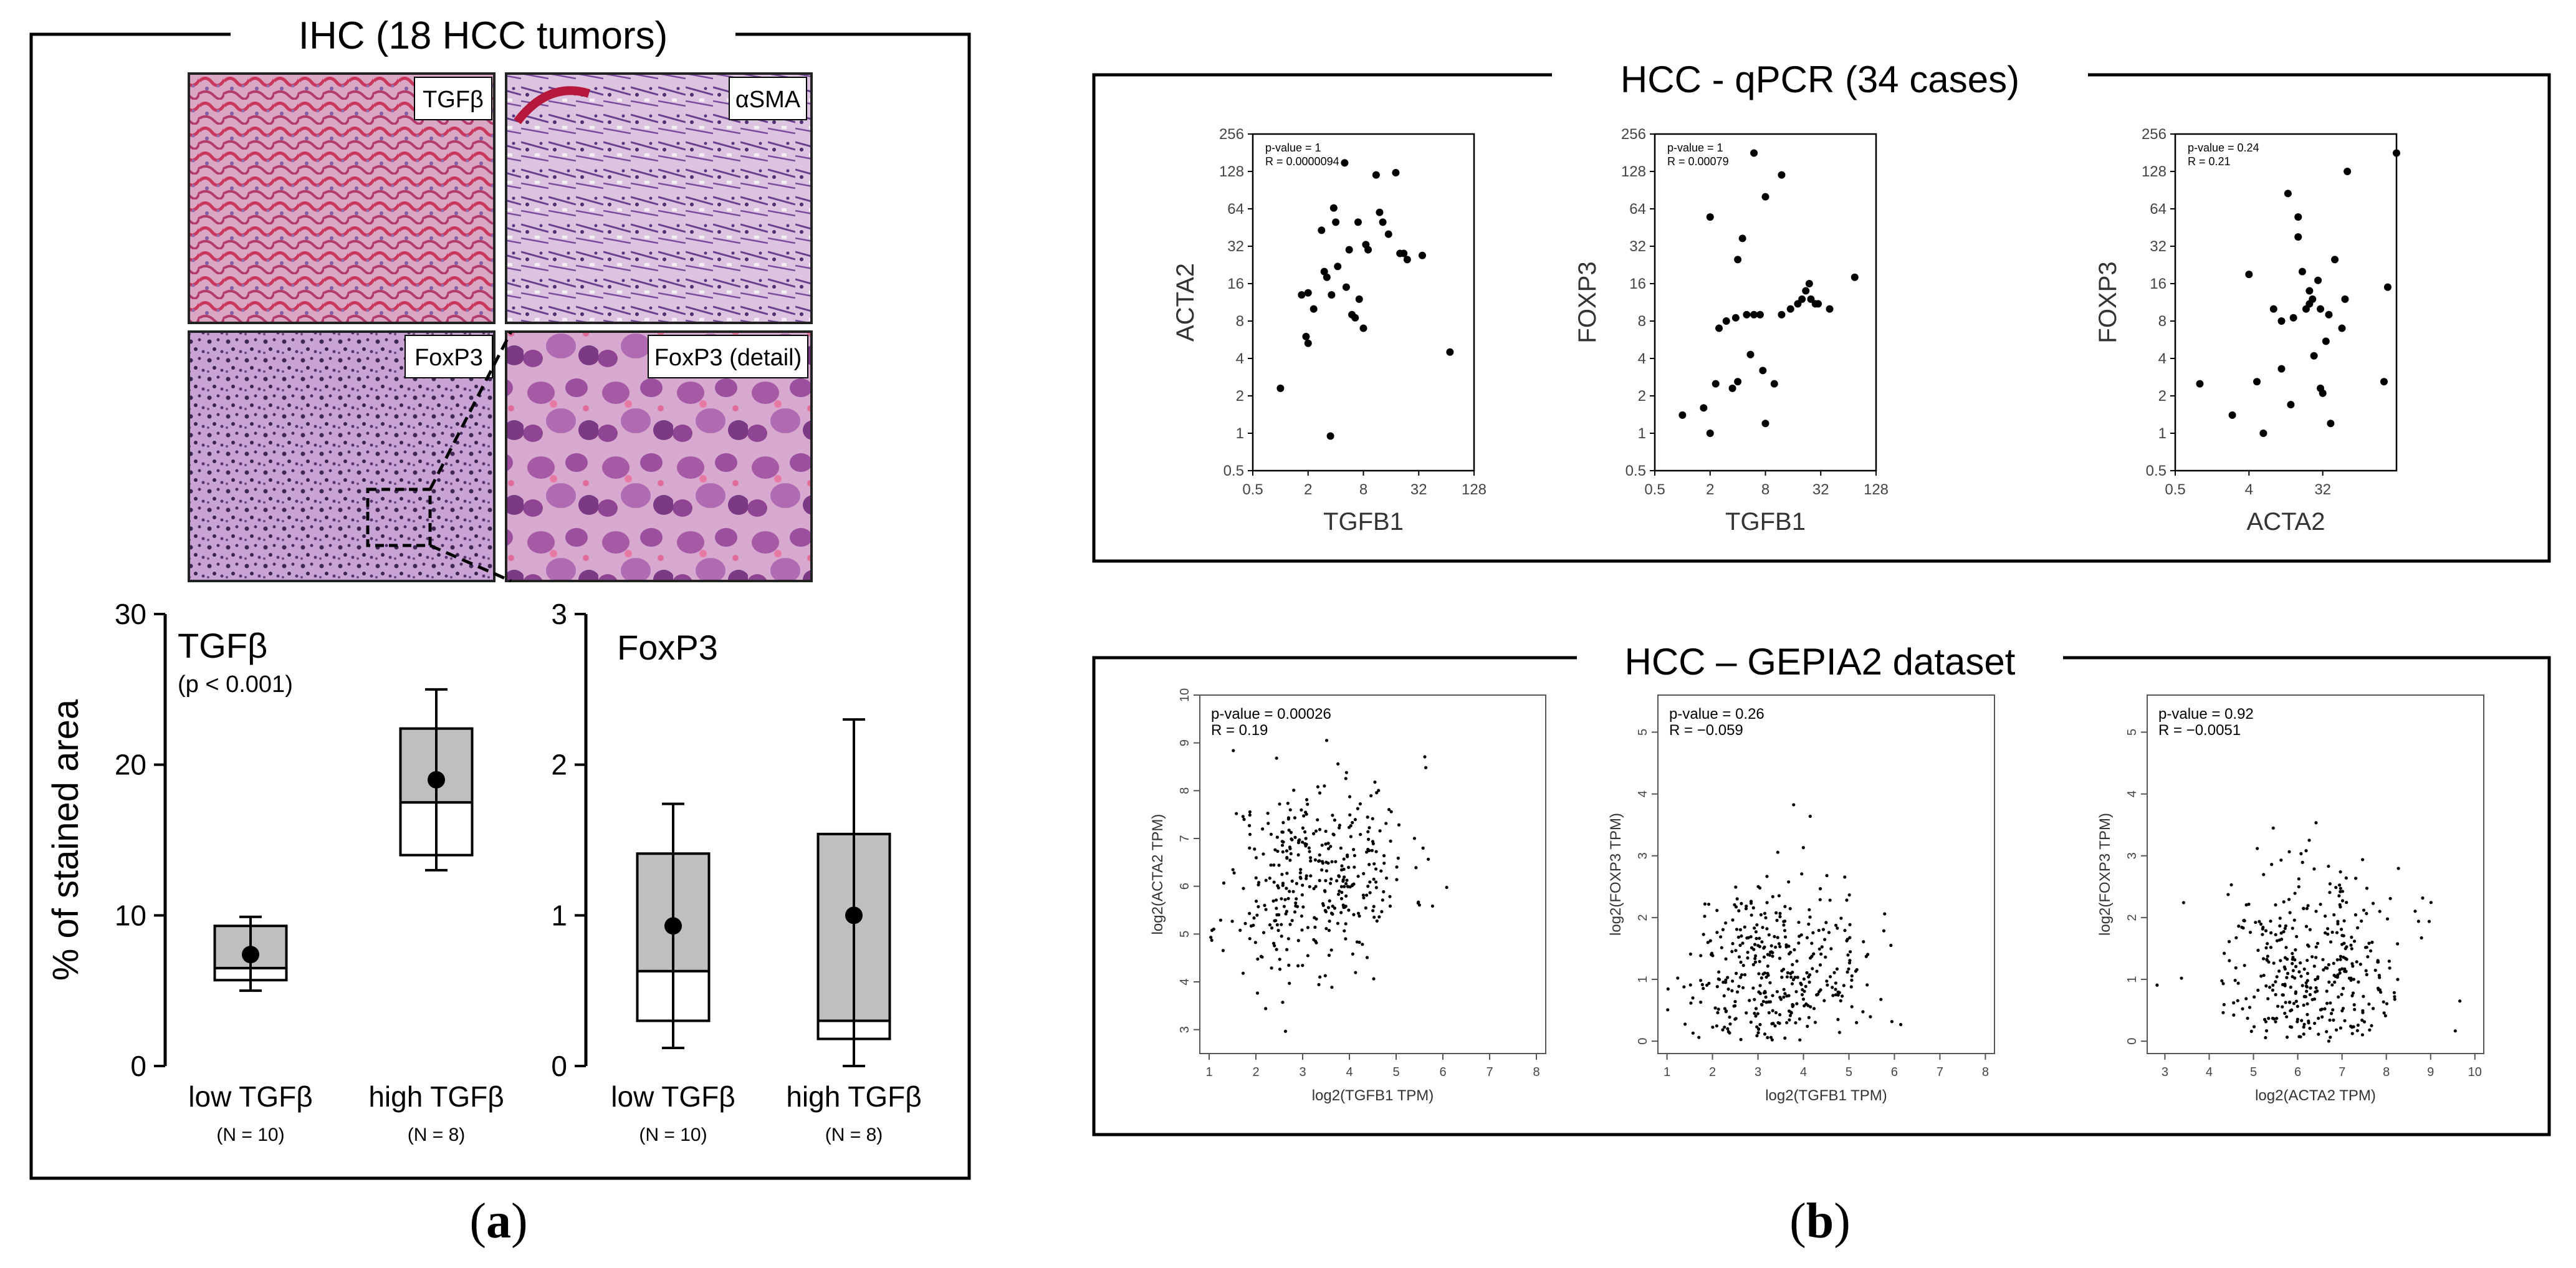  What do you see at coordinates (2158, 209) in the screenshot?
I see `y-tick-label: 64` at bounding box center [2158, 209].